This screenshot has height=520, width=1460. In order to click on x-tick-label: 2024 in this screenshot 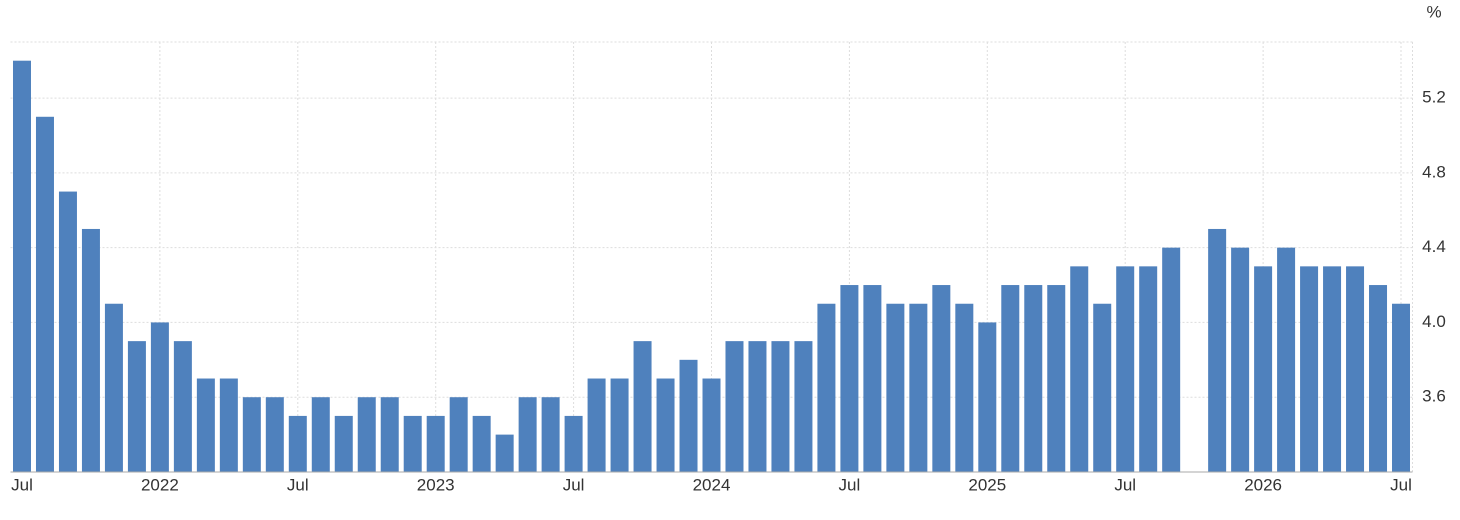, I will do `click(712, 484)`.